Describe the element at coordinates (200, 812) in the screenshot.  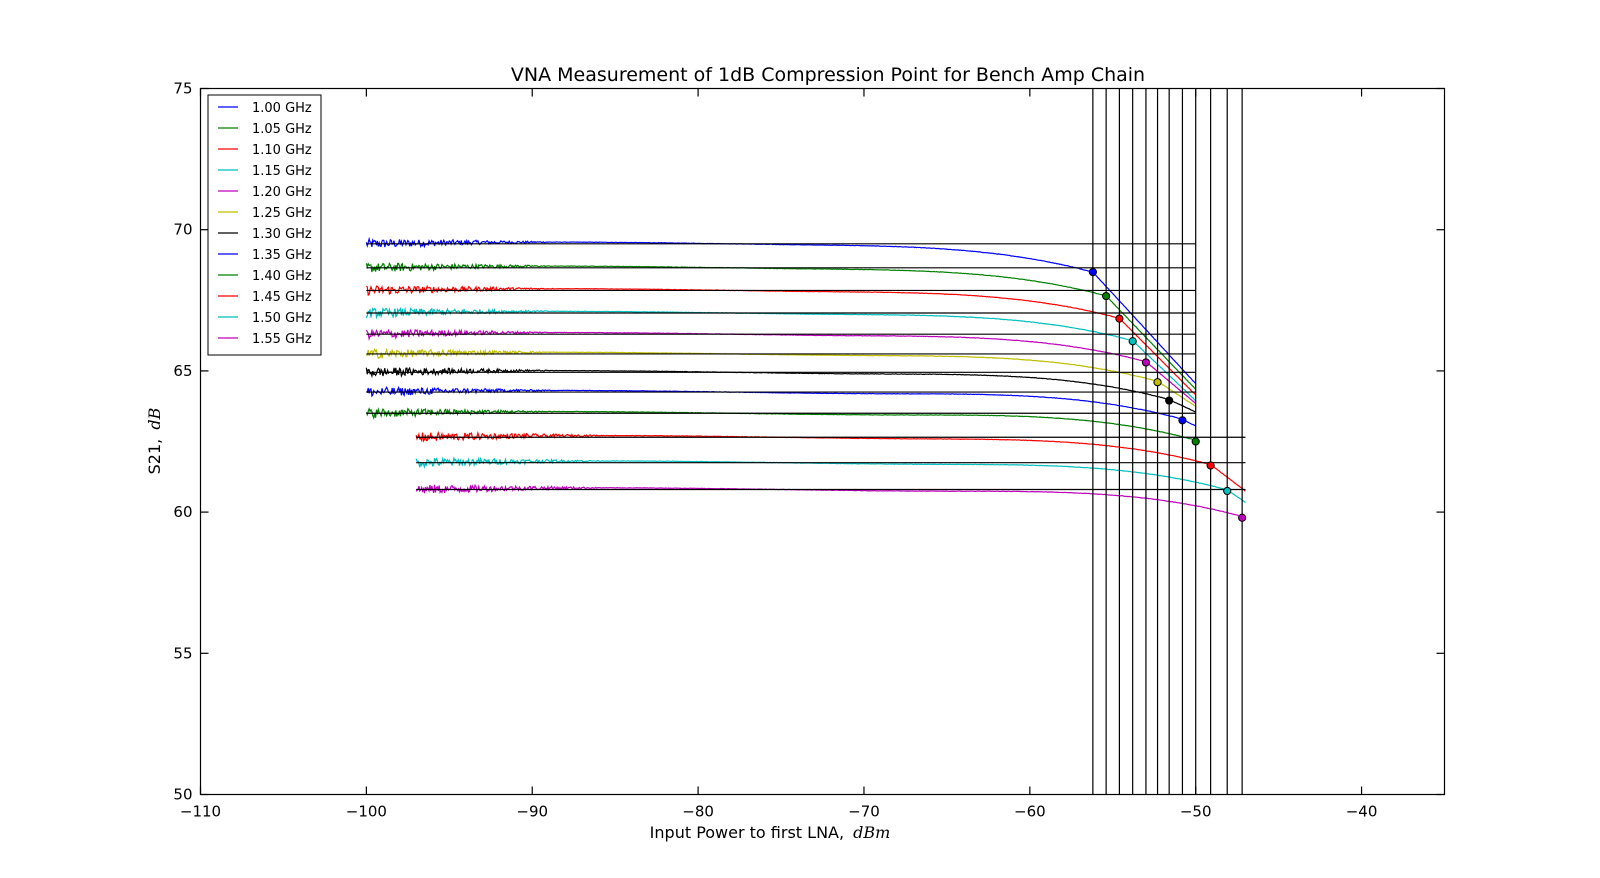
I see `x-tick-label-0: −110` at that location.